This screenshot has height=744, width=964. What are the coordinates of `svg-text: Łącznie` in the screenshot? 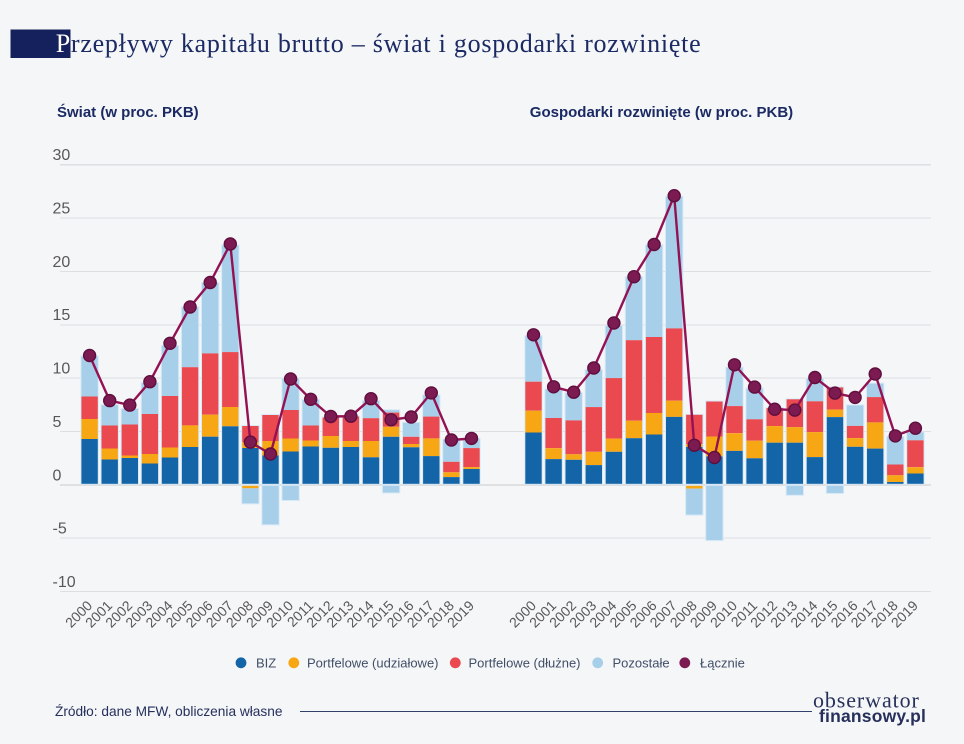 It's located at (722, 663).